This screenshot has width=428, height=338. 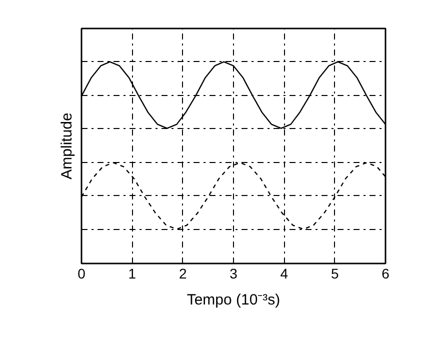 What do you see at coordinates (67, 146) in the screenshot?
I see `y-axis-title: Amplitude` at bounding box center [67, 146].